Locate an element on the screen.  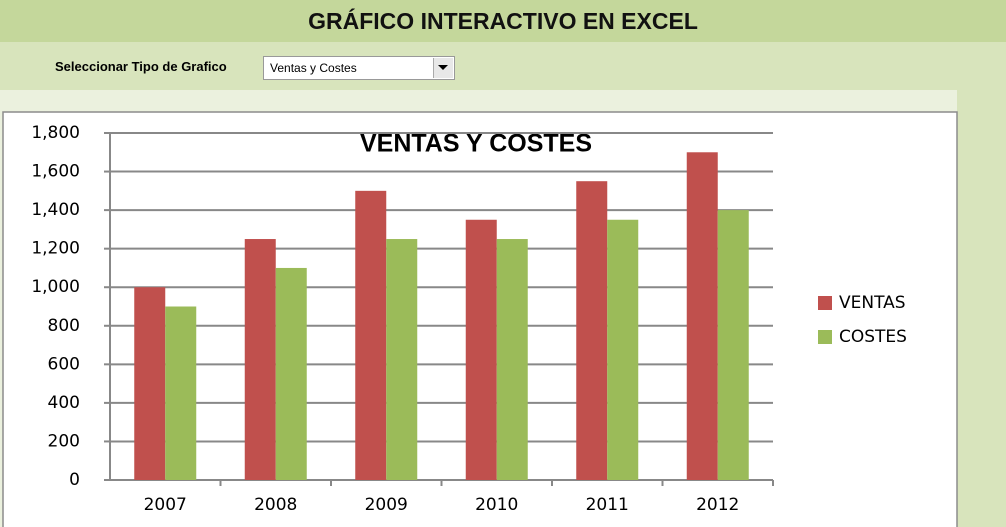
x-tick-label: 2010 is located at coordinates (496, 505).